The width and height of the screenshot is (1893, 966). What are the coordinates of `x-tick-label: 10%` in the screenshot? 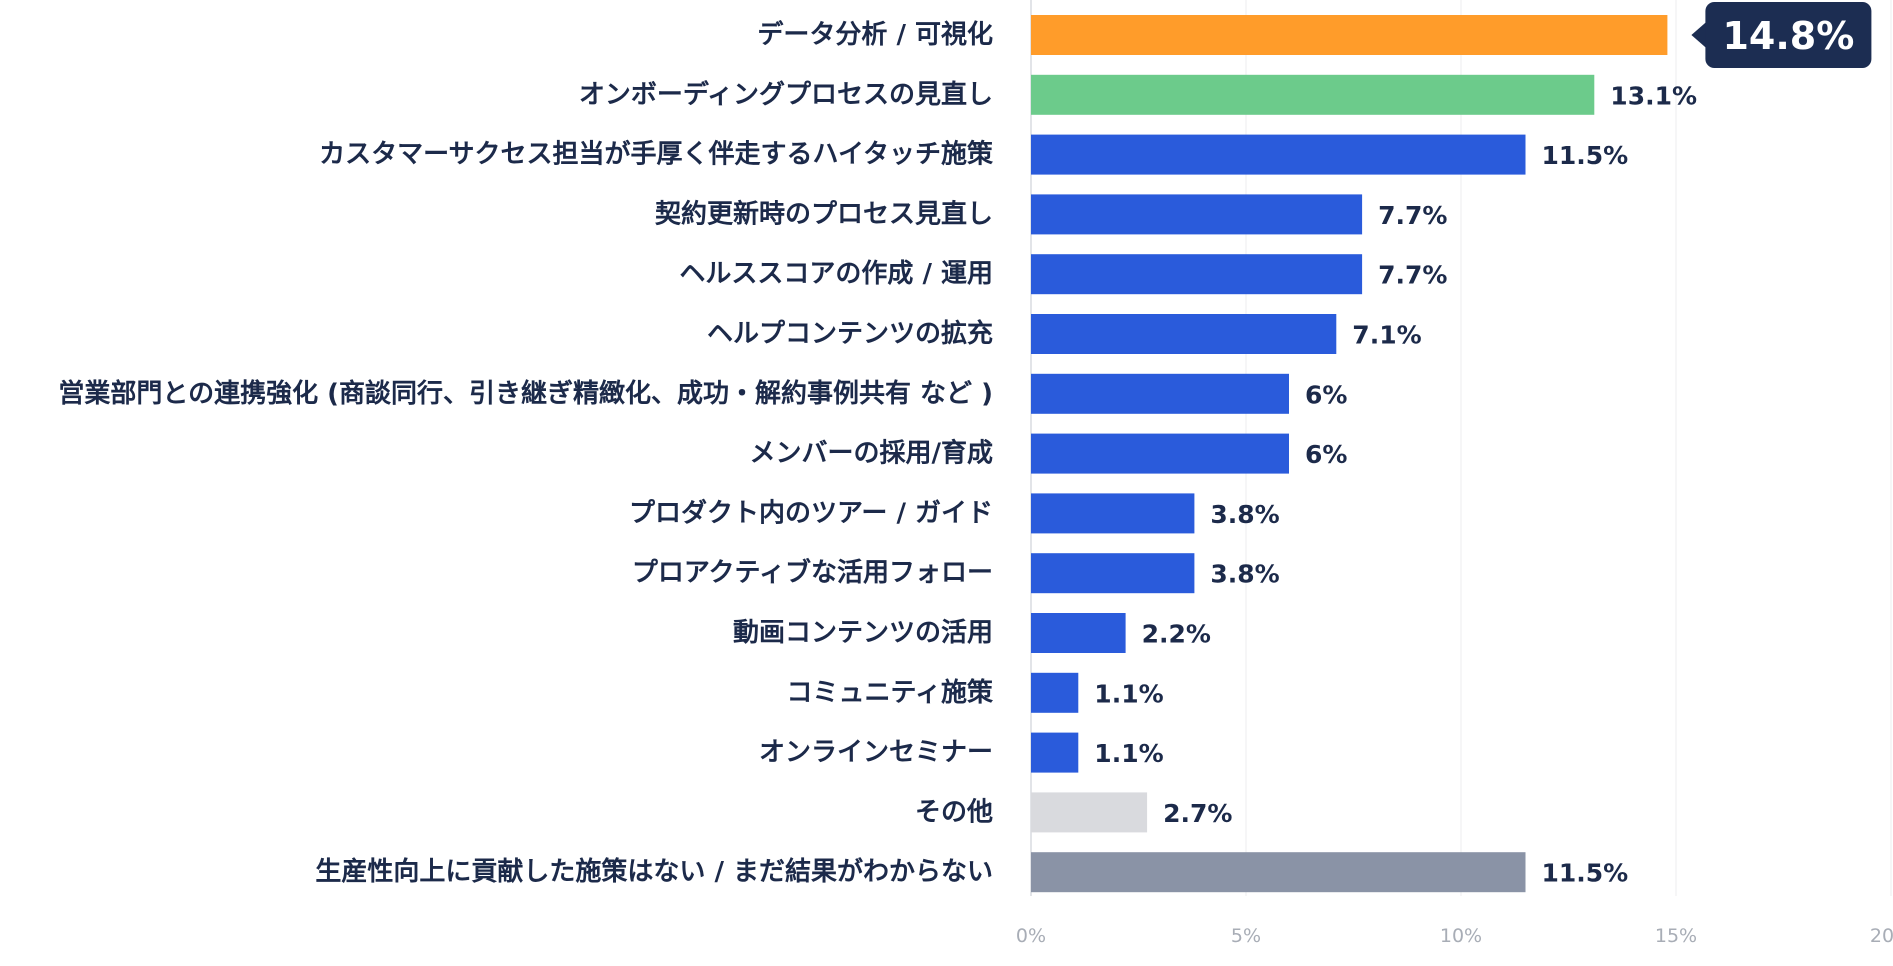 It's located at (1461, 936).